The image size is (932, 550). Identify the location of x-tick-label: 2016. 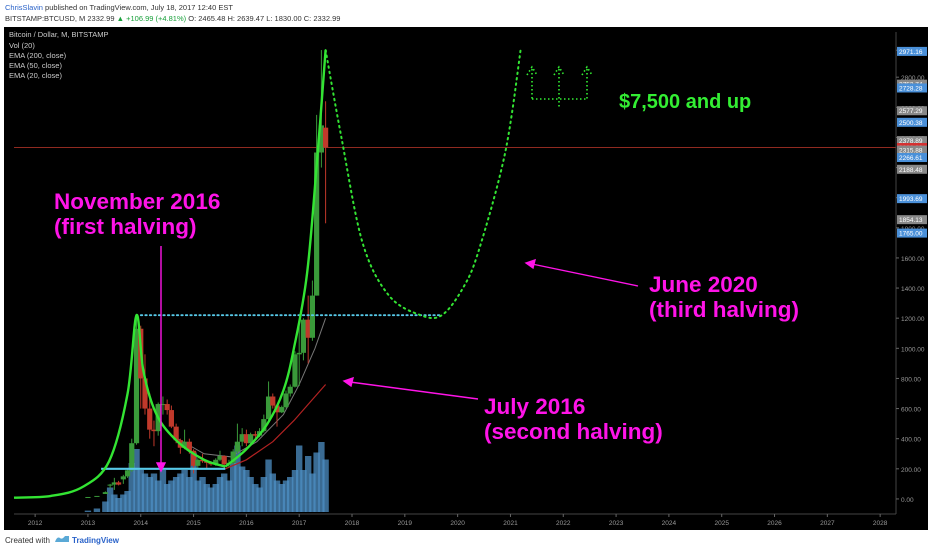
(246, 523).